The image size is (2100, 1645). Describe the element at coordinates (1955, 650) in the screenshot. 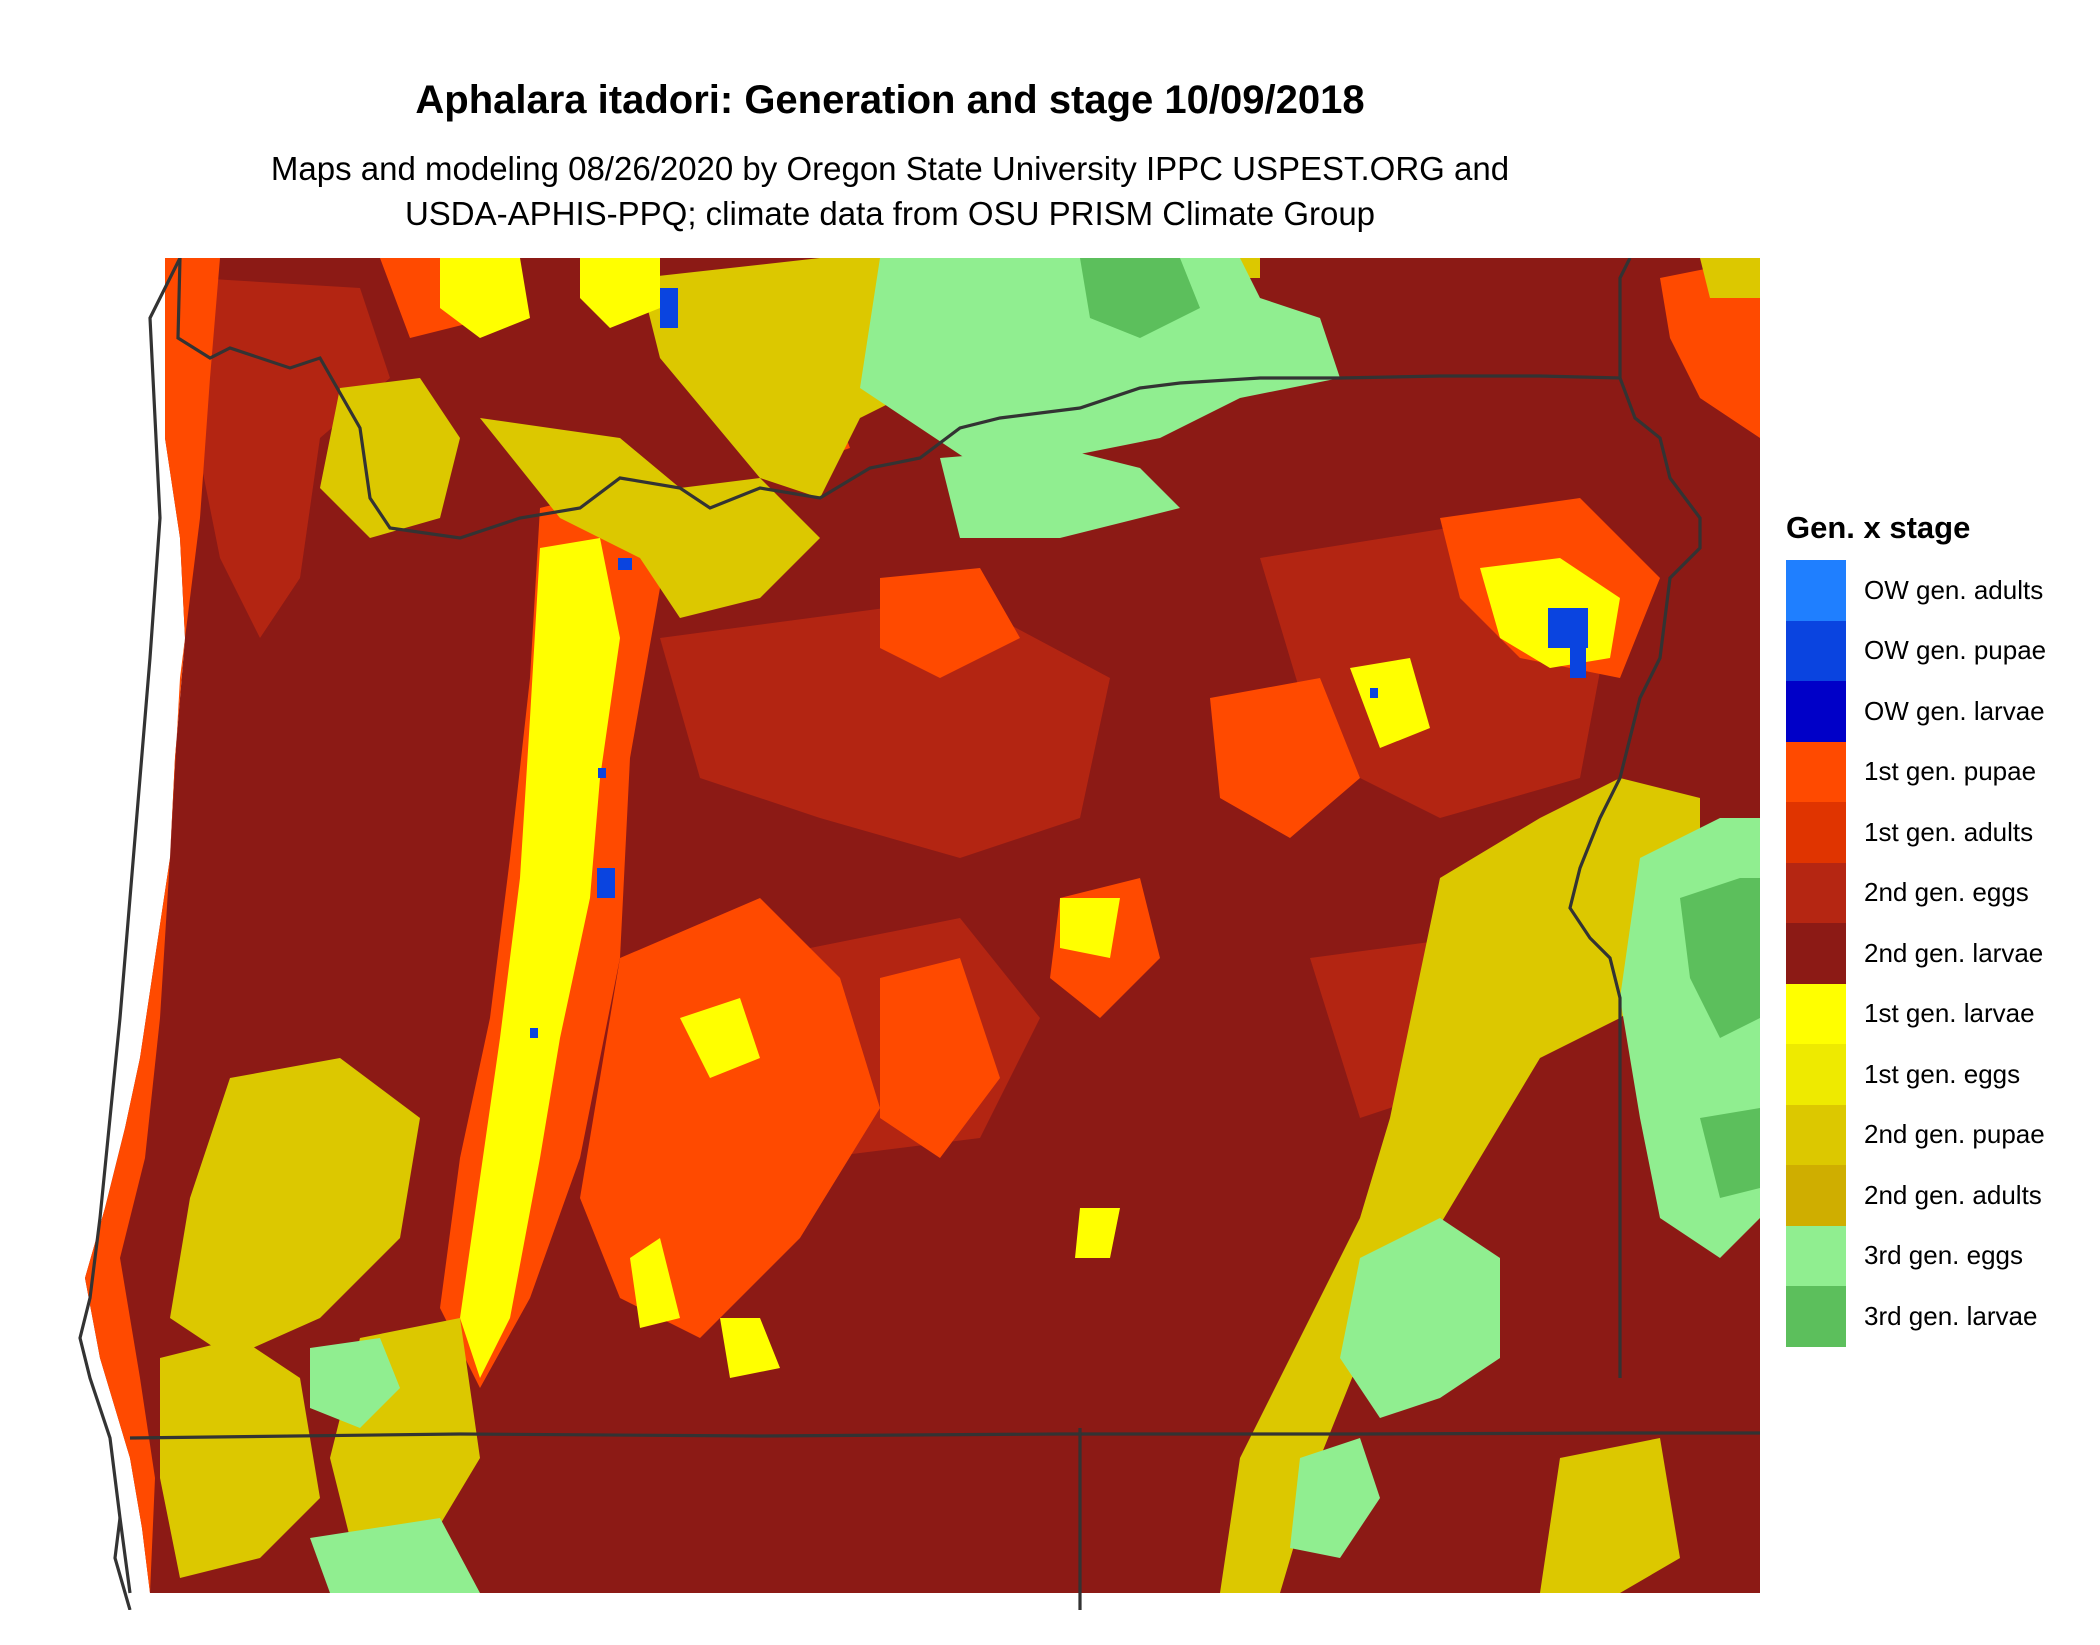

I see `legend-label: OW gen. pupae` at that location.